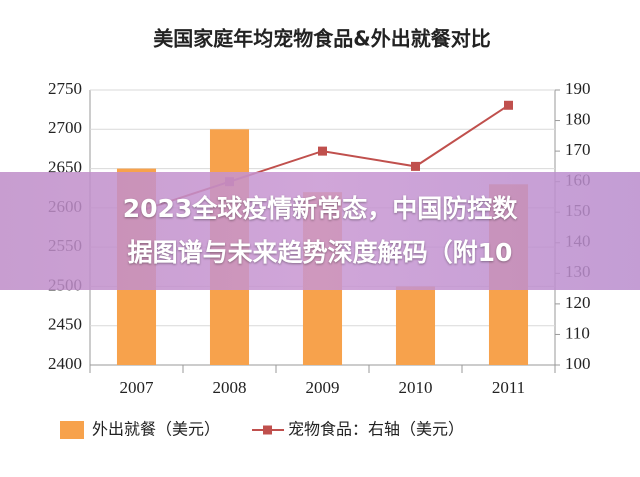 The image size is (640, 477). I want to click on y2-tick-label: 110, so click(577, 332).